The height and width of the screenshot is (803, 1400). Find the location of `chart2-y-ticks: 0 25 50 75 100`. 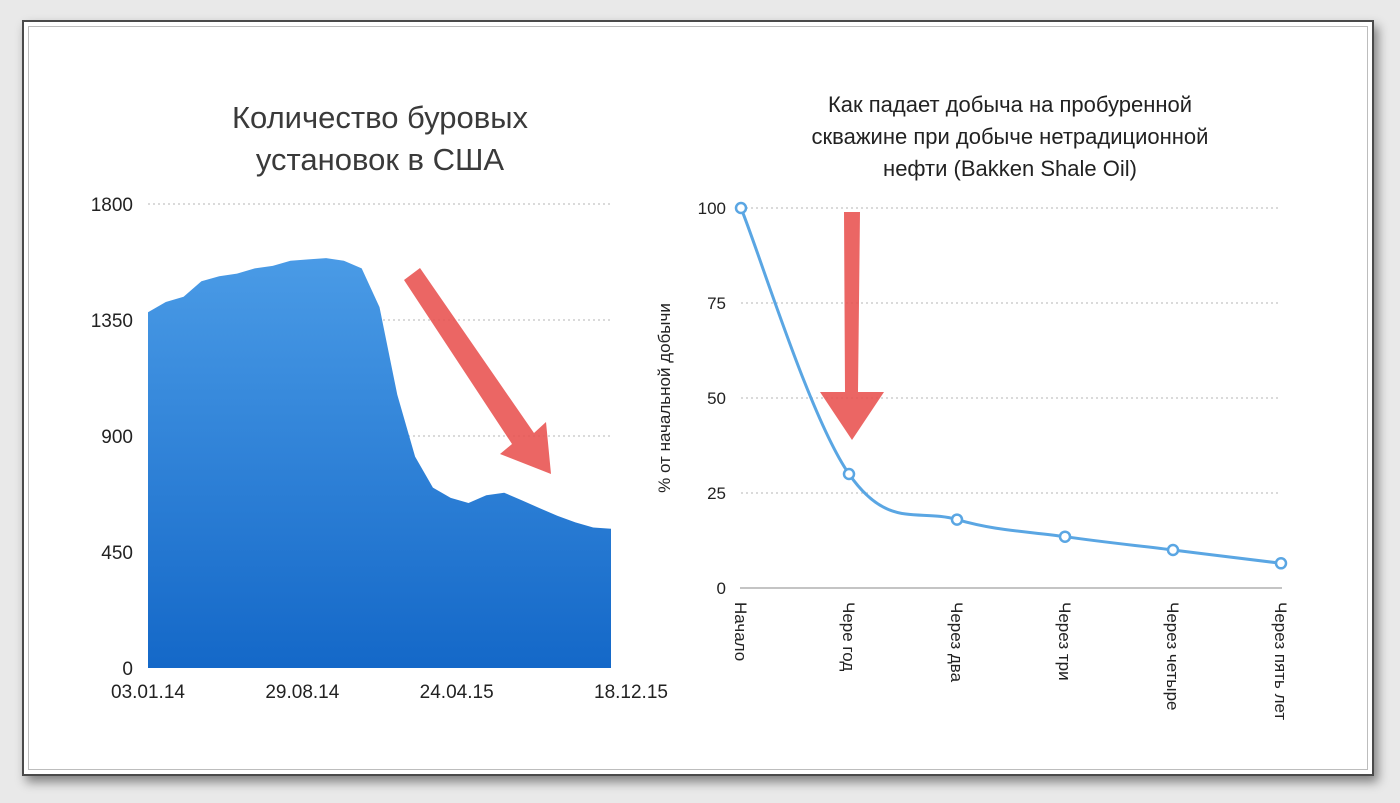

chart2-y-ticks: 0 25 50 75 100 is located at coordinates (712, 398).